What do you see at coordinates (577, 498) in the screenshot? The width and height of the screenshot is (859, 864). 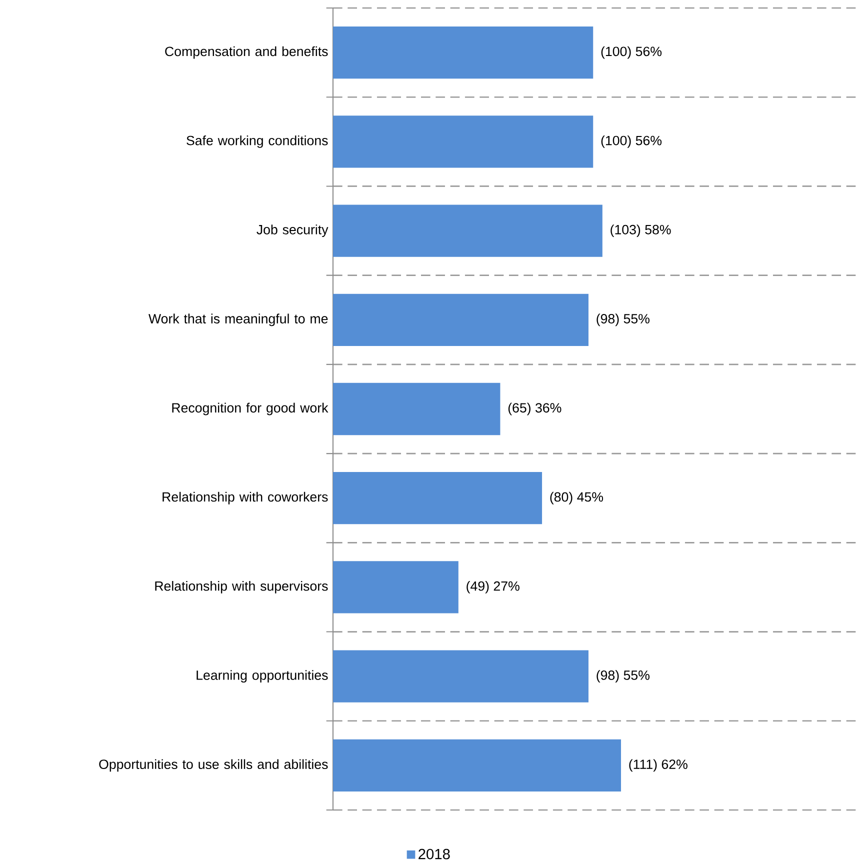 I see `data-label: (80) 45%` at bounding box center [577, 498].